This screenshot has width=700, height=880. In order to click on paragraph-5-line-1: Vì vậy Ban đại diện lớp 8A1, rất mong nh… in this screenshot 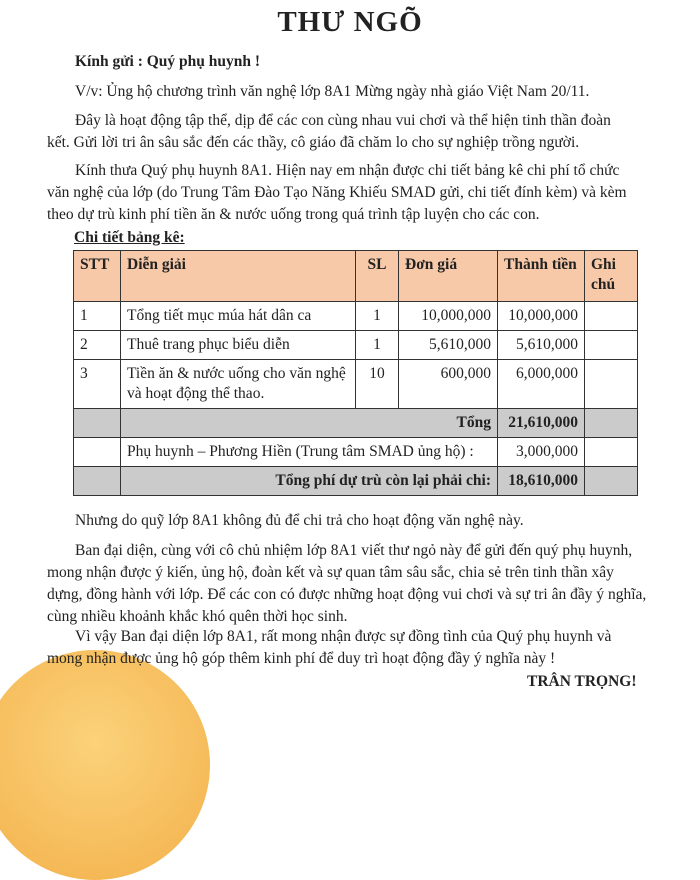, I will do `click(343, 636)`.